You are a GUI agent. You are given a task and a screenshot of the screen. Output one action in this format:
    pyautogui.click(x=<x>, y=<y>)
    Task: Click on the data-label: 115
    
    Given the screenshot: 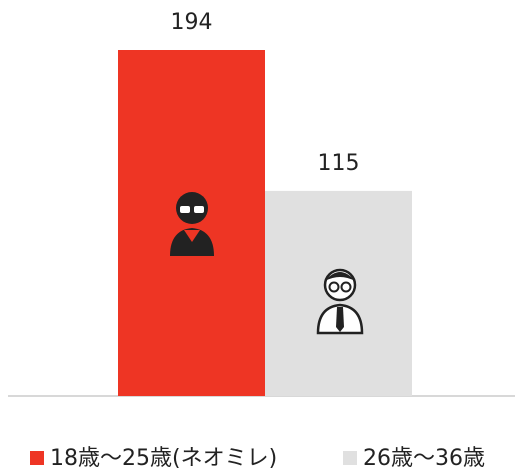 What is the action you would take?
    pyautogui.click(x=339, y=163)
    